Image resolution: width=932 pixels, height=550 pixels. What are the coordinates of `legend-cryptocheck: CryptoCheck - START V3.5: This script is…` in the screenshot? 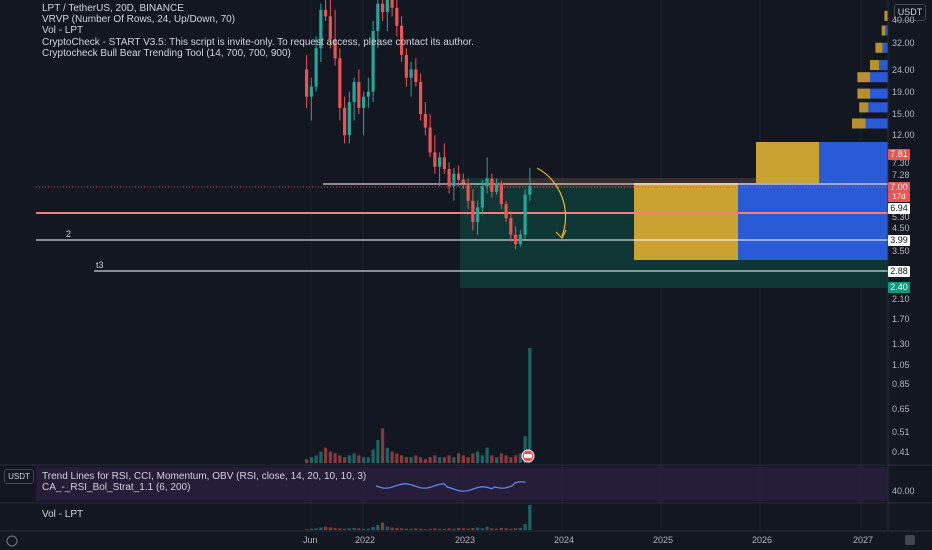 It's located at (258, 42).